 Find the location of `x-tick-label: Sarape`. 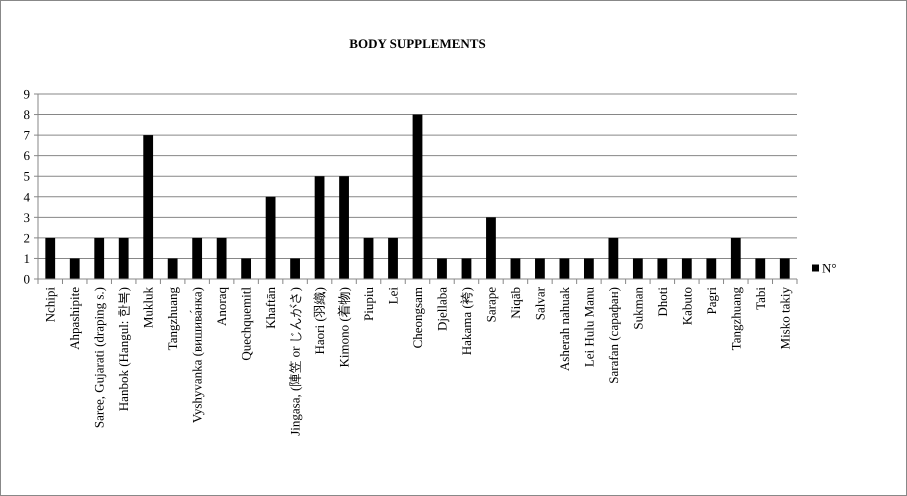

x-tick-label: Sarape is located at coordinates (490, 304).